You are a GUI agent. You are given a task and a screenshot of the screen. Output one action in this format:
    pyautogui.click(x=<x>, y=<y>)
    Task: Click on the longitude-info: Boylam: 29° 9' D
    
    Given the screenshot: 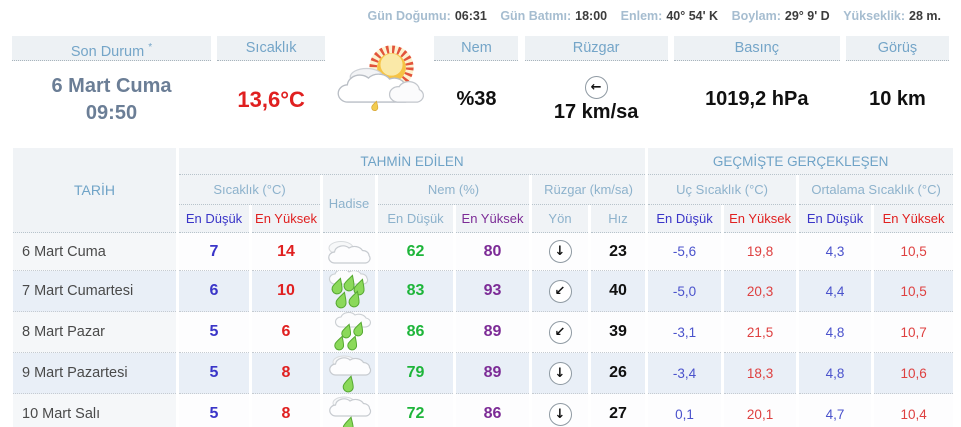 What is the action you would take?
    pyautogui.click(x=781, y=16)
    